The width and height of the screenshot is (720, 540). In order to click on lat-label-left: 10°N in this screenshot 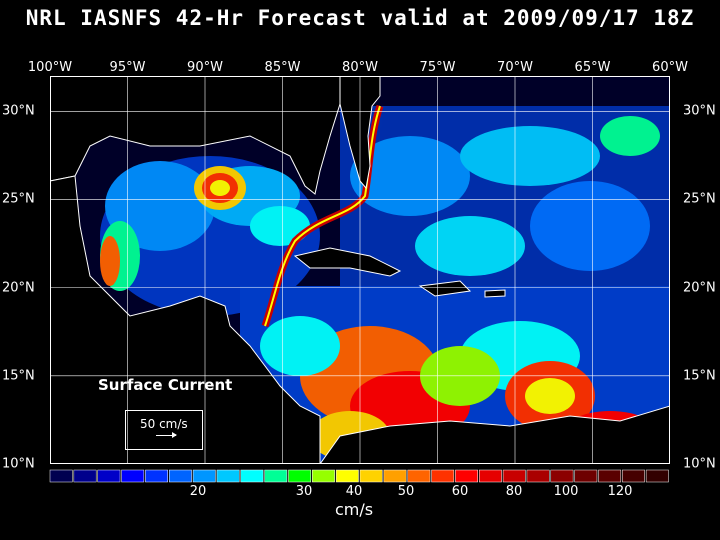, I will do `click(18, 464)`.